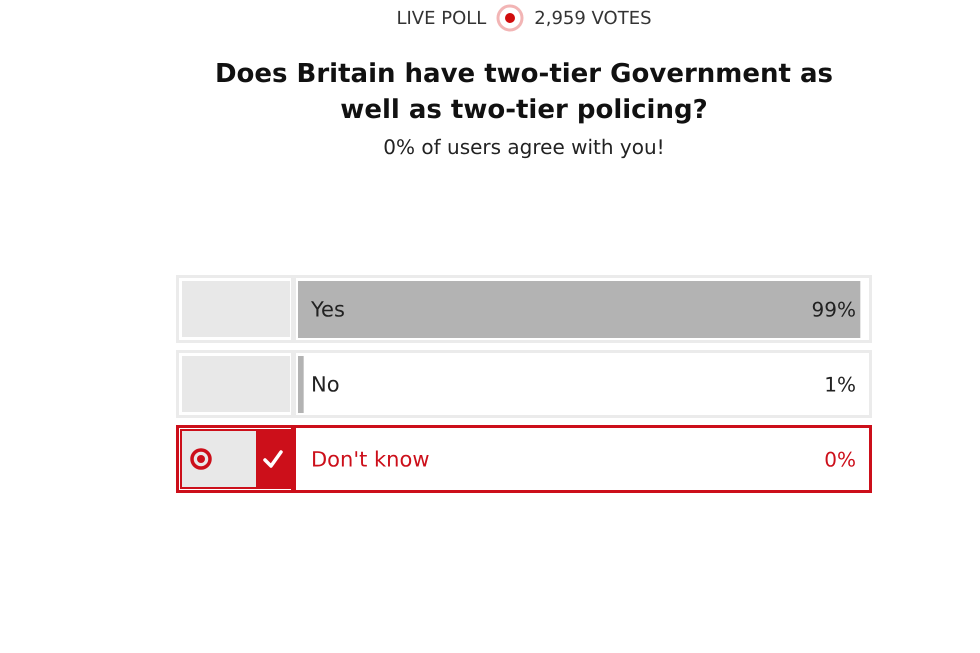  Describe the element at coordinates (524, 147) in the screenshot. I see `chart-subtitle: 0% of users agree with you!` at that location.